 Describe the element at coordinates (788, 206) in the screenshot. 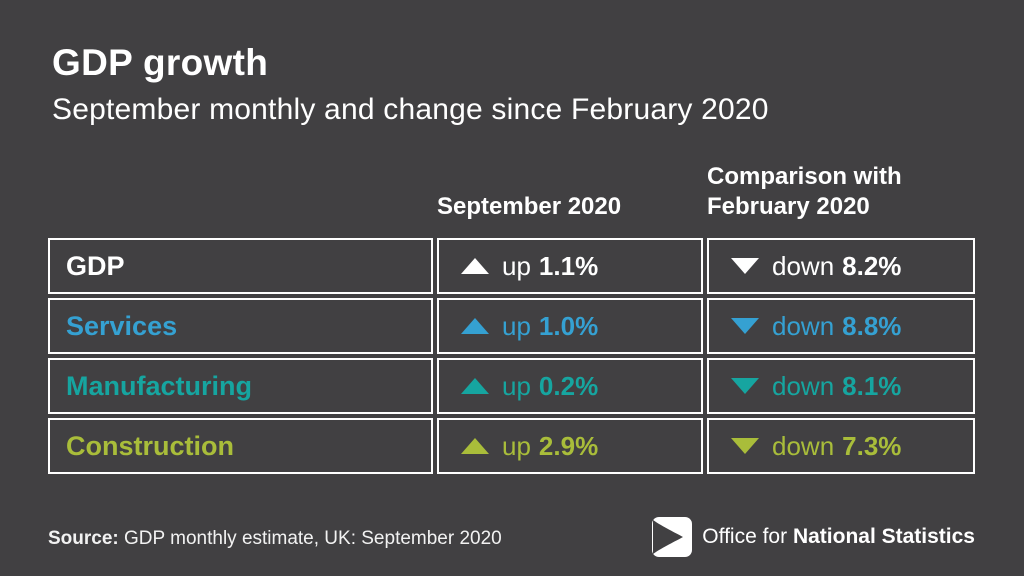

I see `column-header-comparison-line2: February 2020` at that location.